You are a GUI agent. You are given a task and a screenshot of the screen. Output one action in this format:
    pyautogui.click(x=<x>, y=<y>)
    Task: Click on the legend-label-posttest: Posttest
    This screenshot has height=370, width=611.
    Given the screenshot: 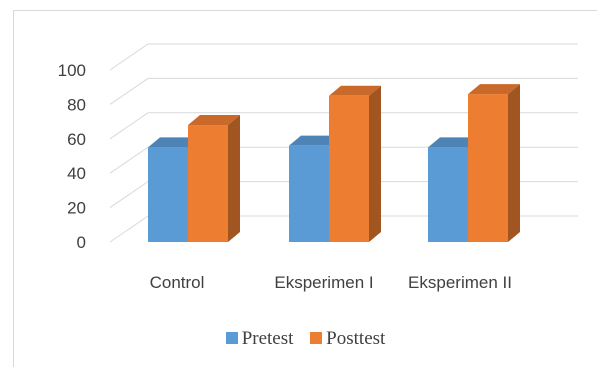 What is the action you would take?
    pyautogui.click(x=356, y=338)
    